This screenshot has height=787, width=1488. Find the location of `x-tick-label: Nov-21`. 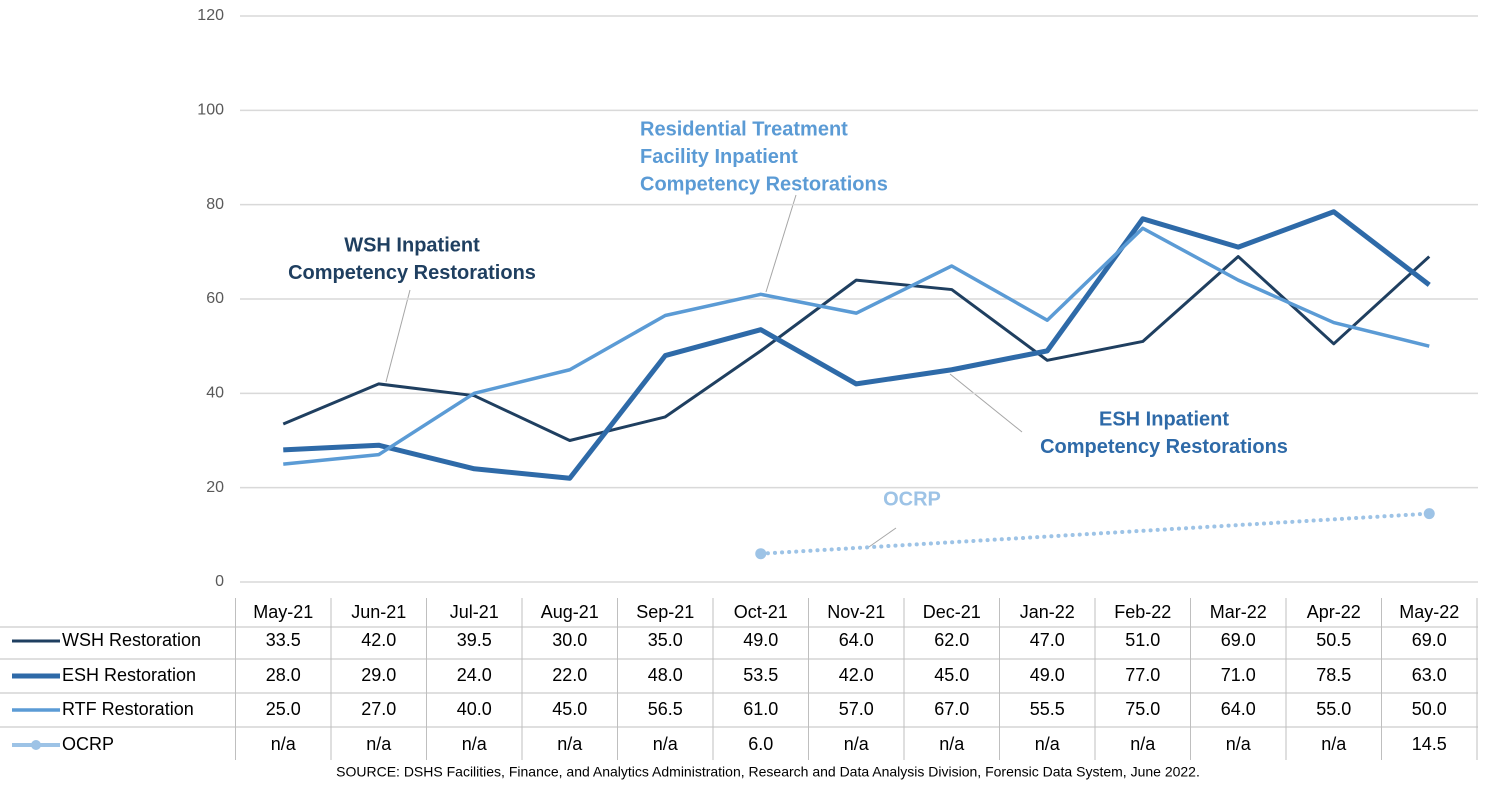

x-tick-label: Nov-21 is located at coordinates (856, 612).